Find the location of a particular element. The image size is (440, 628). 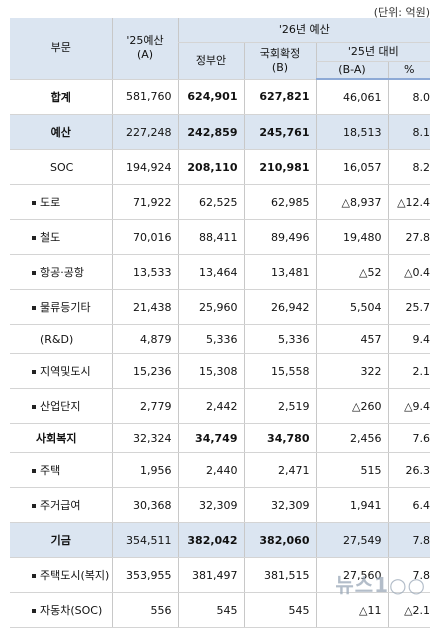

cell-pct: 9.4 is located at coordinates (409, 339).